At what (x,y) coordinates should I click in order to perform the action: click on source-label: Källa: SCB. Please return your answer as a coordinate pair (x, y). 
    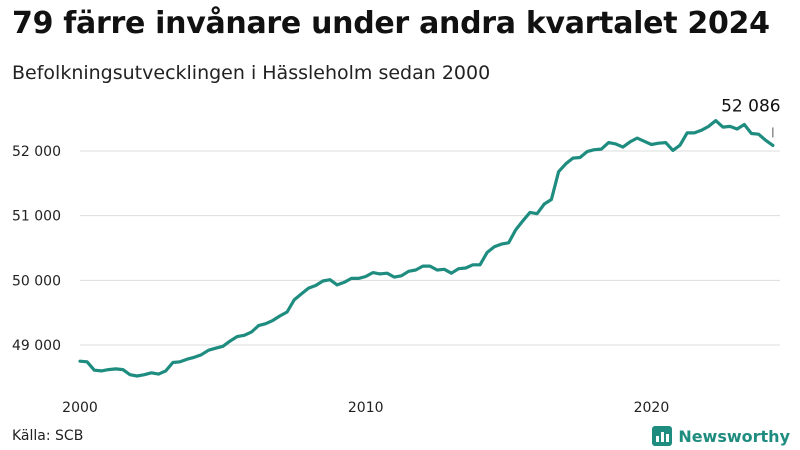
    Looking at the image, I should click on (48, 436).